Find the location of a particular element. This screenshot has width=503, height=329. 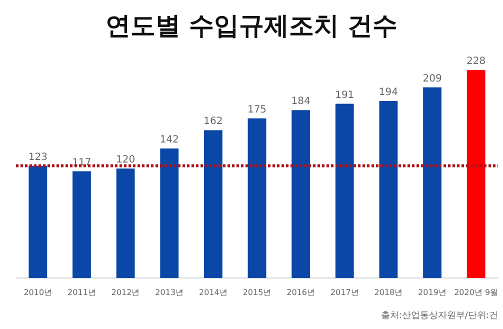

x-tick-label: 2018년 is located at coordinates (388, 292).